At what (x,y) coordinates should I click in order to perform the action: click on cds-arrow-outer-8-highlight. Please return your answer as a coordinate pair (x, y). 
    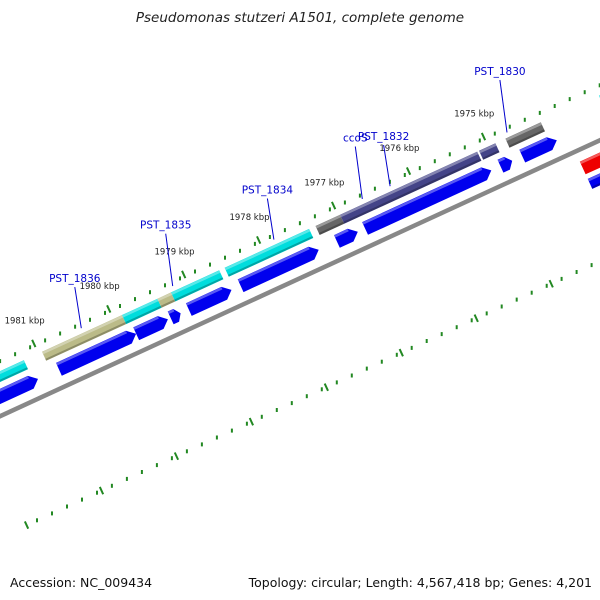
    Looking at the image, I should click on (422, 196).